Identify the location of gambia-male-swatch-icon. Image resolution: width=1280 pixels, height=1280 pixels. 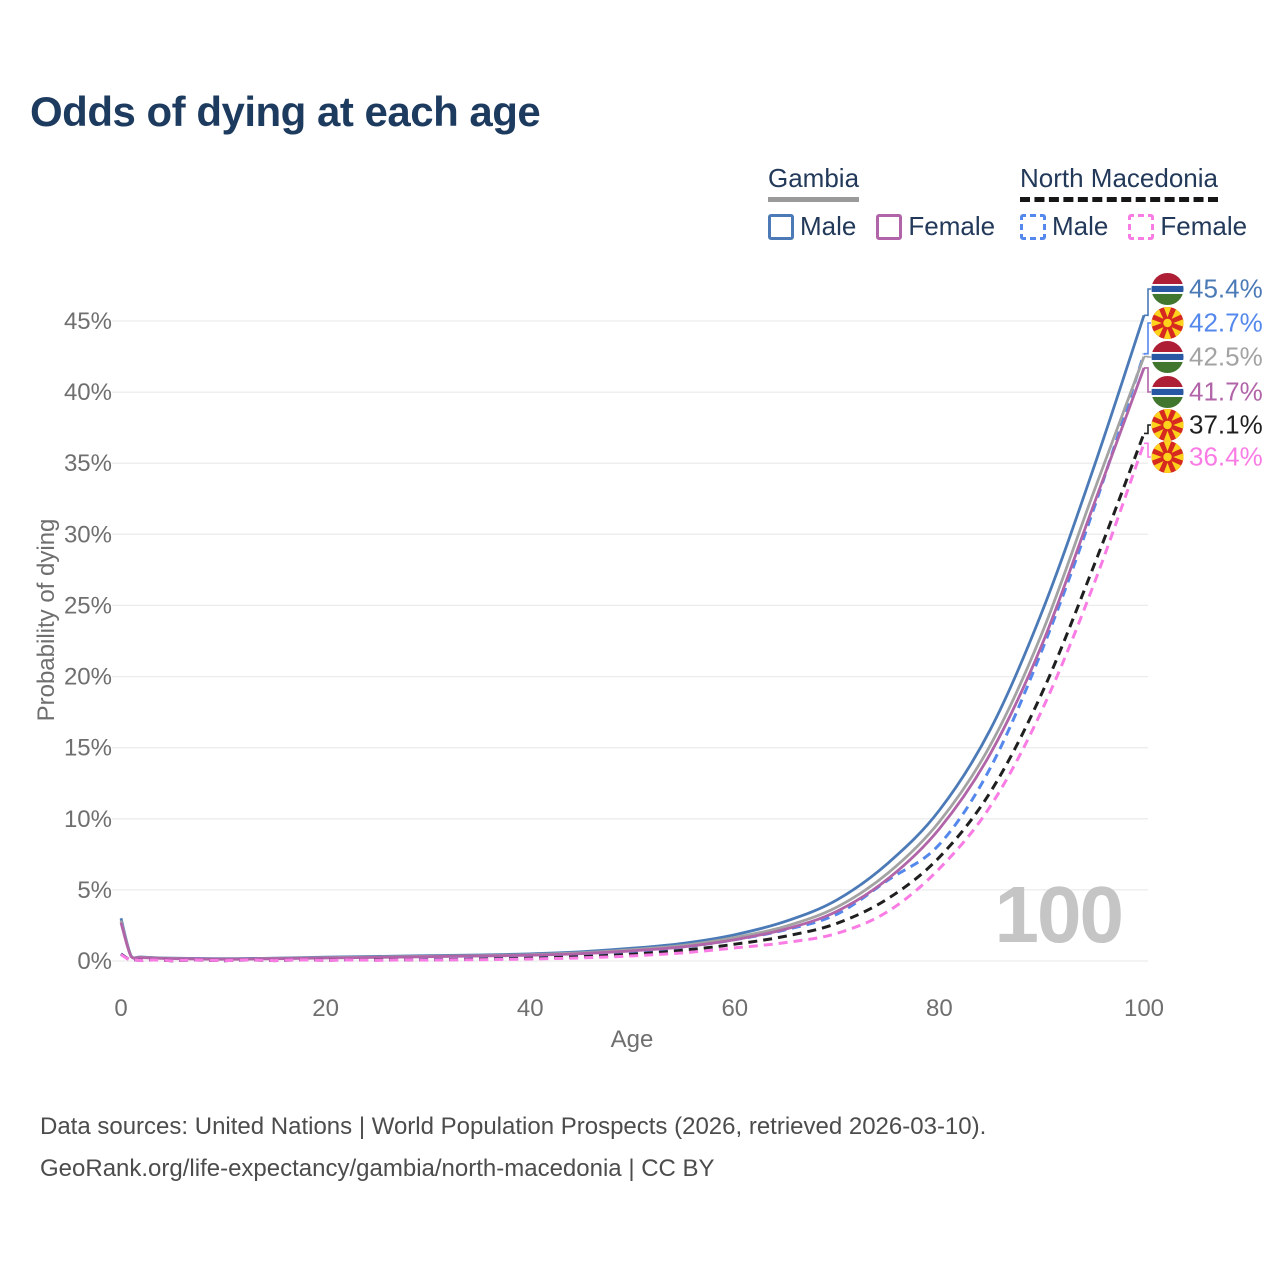
(781, 226).